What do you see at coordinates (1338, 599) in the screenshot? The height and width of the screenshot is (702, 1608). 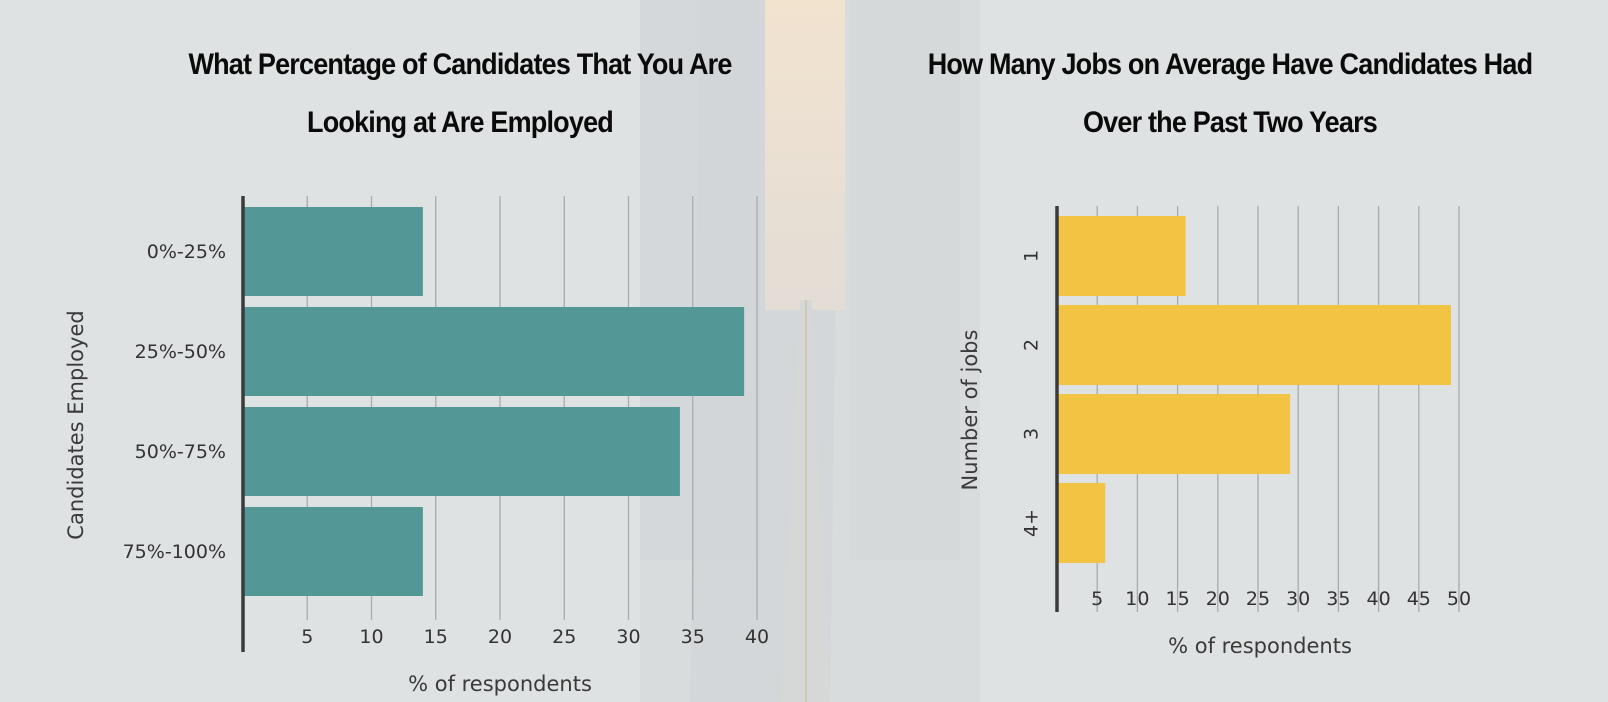 I see `right-x-tick-label: 35` at bounding box center [1338, 599].